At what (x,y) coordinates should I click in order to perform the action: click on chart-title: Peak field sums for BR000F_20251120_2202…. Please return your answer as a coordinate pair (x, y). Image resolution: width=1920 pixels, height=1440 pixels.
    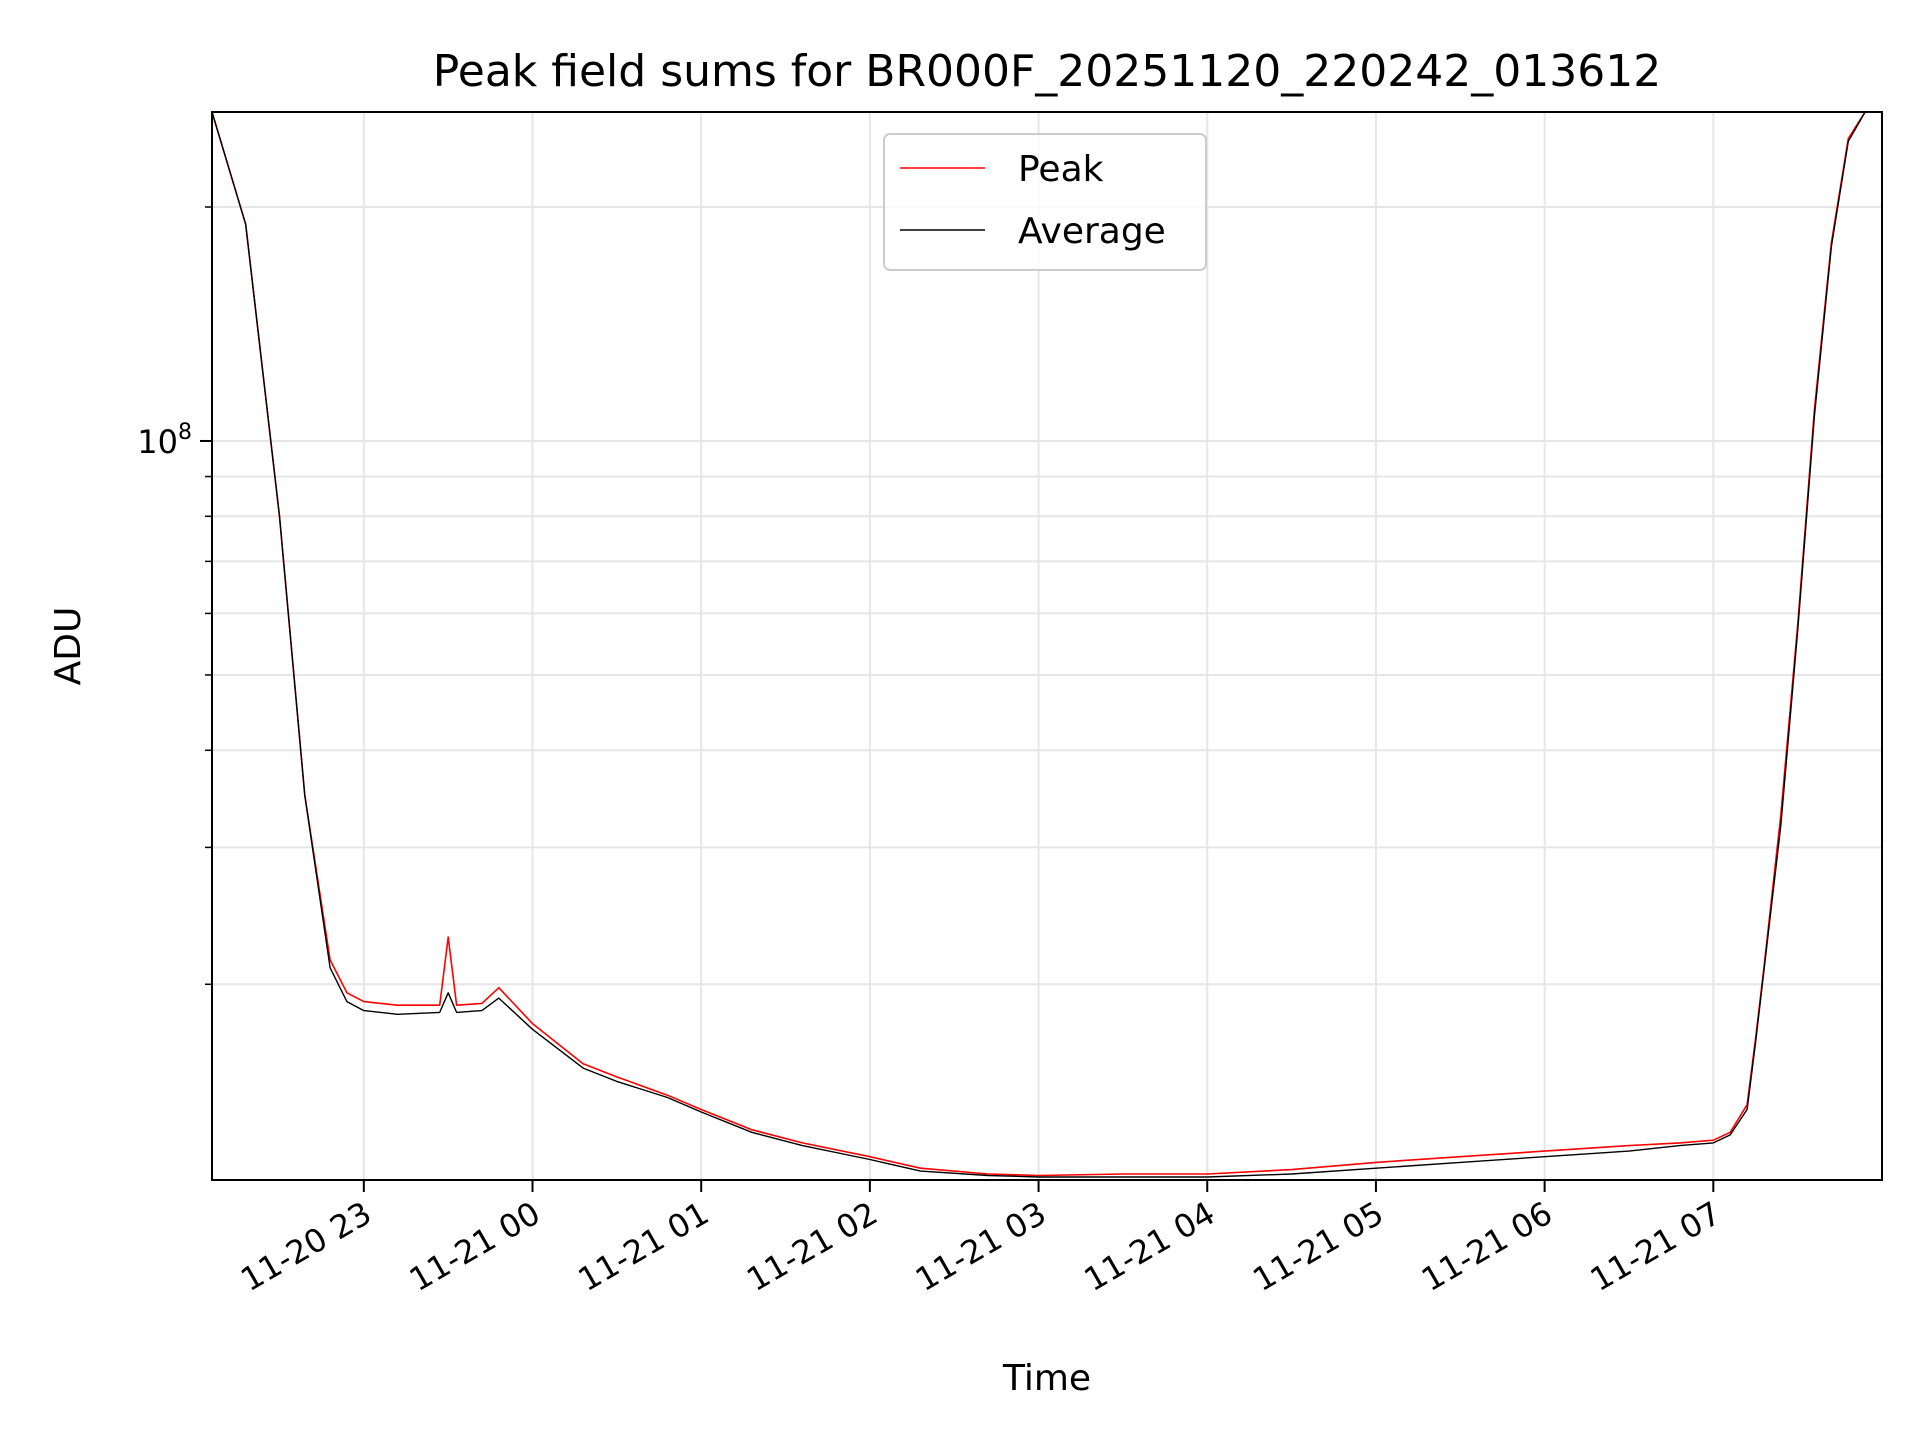
    Looking at the image, I should click on (1047, 71).